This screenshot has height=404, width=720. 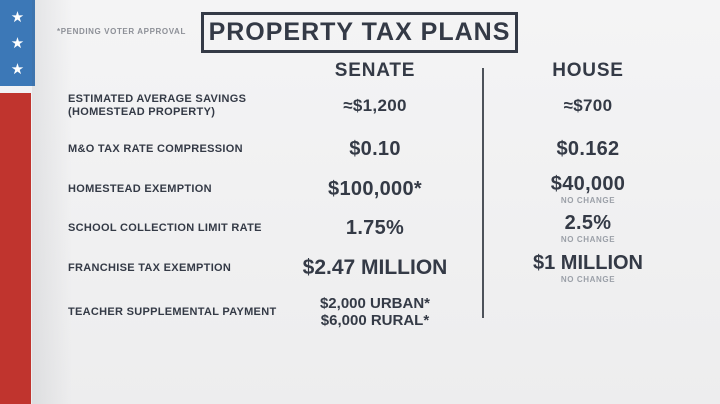 What do you see at coordinates (588, 70) in the screenshot?
I see `column-header-house: HOUSE` at bounding box center [588, 70].